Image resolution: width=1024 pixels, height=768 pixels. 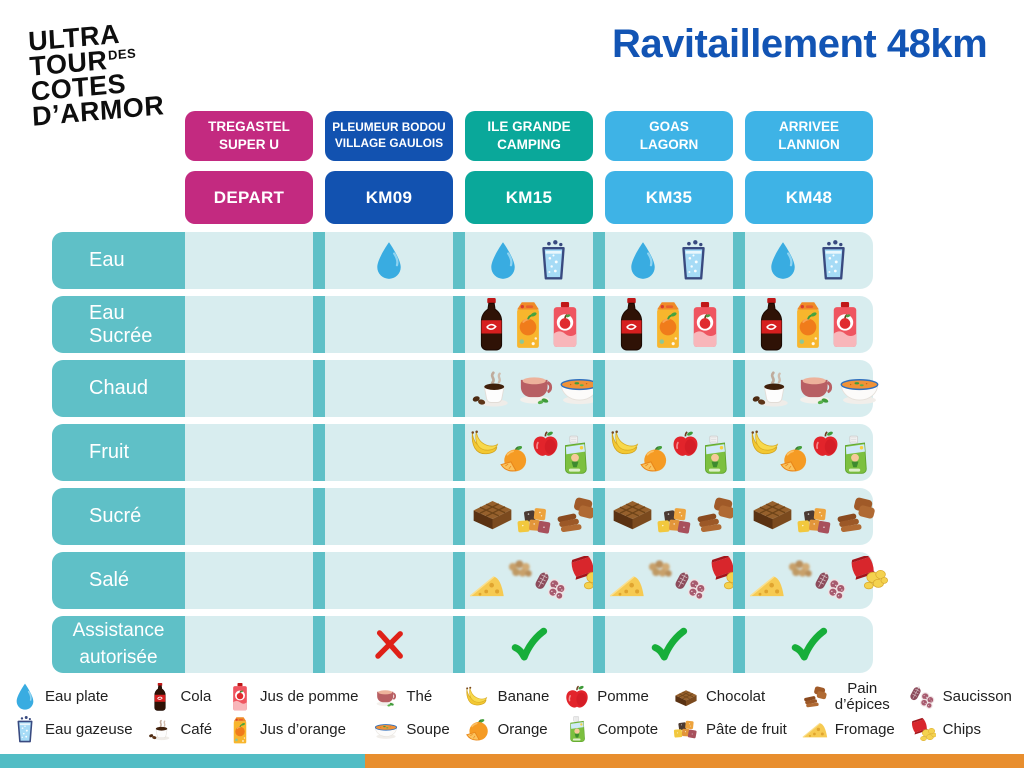 I want to click on supply-row: Chaud, so click(x=462, y=388).